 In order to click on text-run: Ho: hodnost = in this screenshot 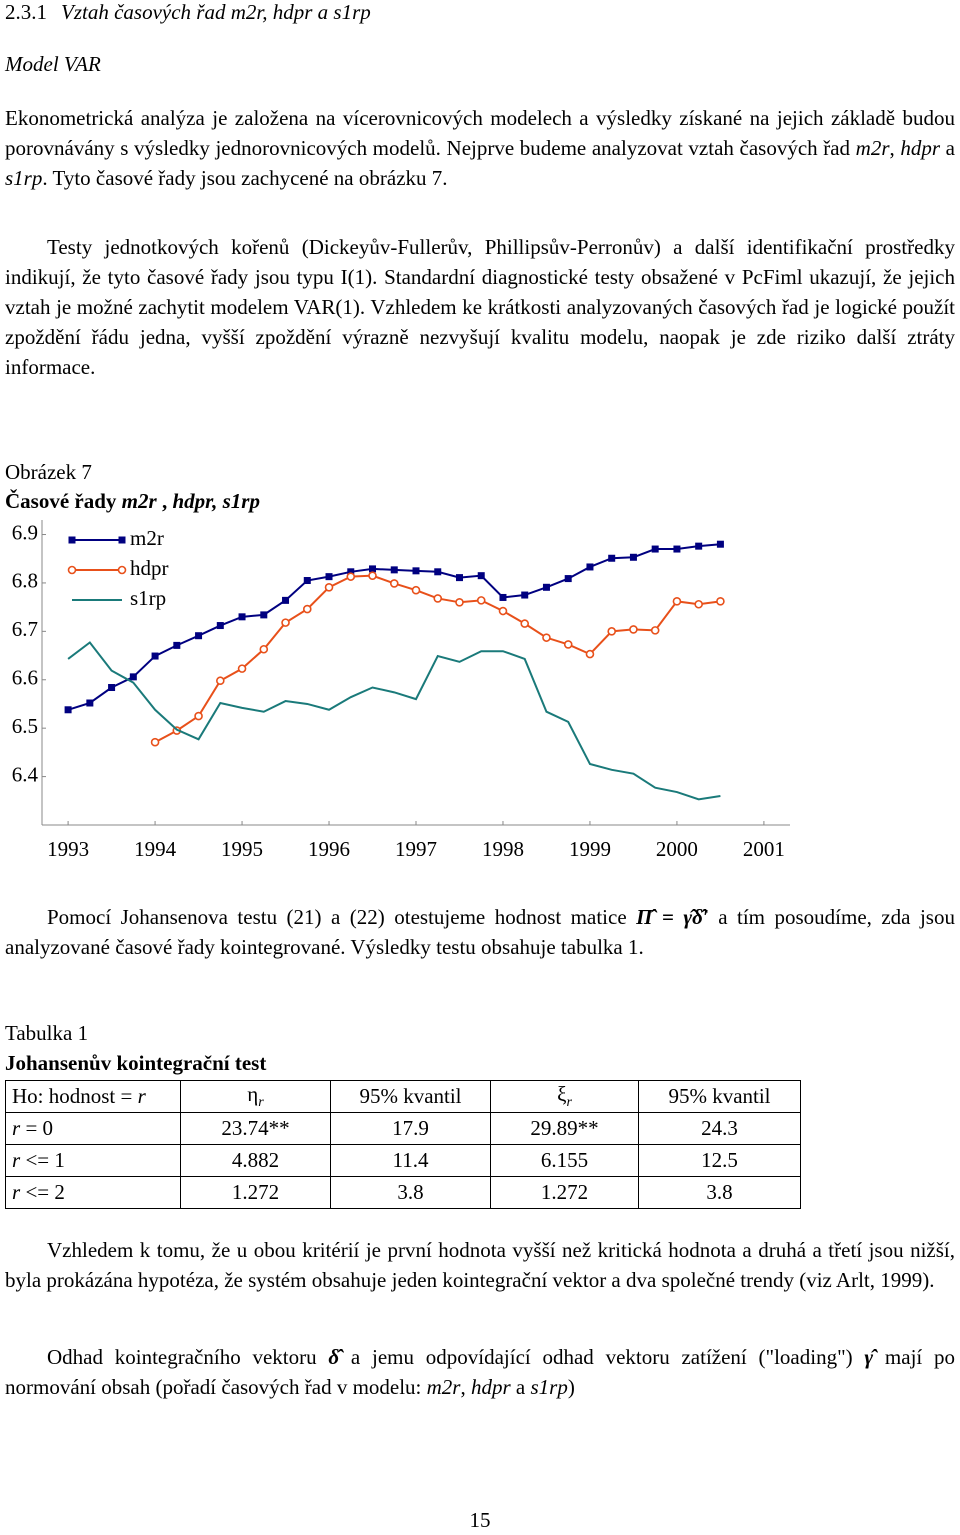, I will do `click(75, 1096)`.